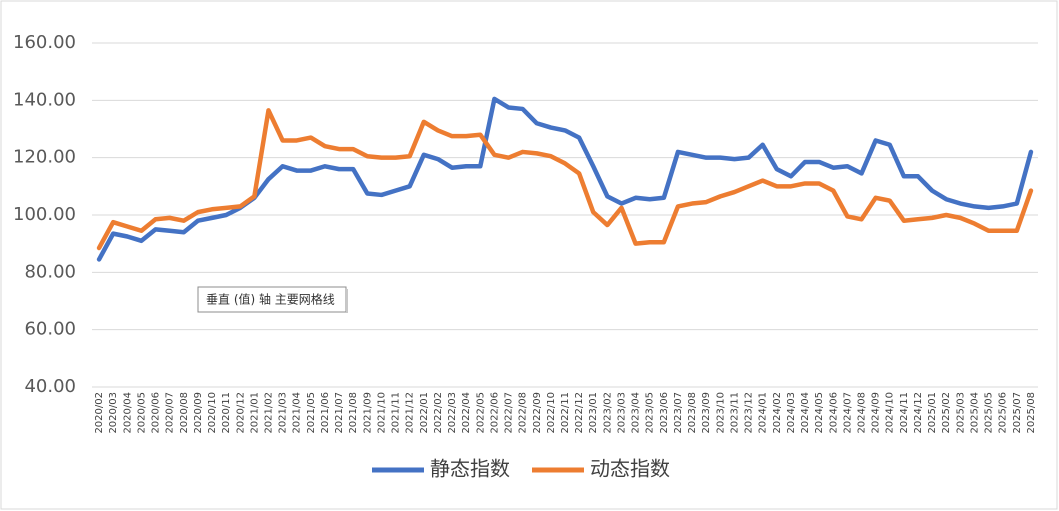 The width and height of the screenshot is (1059, 511). Describe the element at coordinates (621, 413) in the screenshot. I see `x-tick-label: 2023/03` at that location.